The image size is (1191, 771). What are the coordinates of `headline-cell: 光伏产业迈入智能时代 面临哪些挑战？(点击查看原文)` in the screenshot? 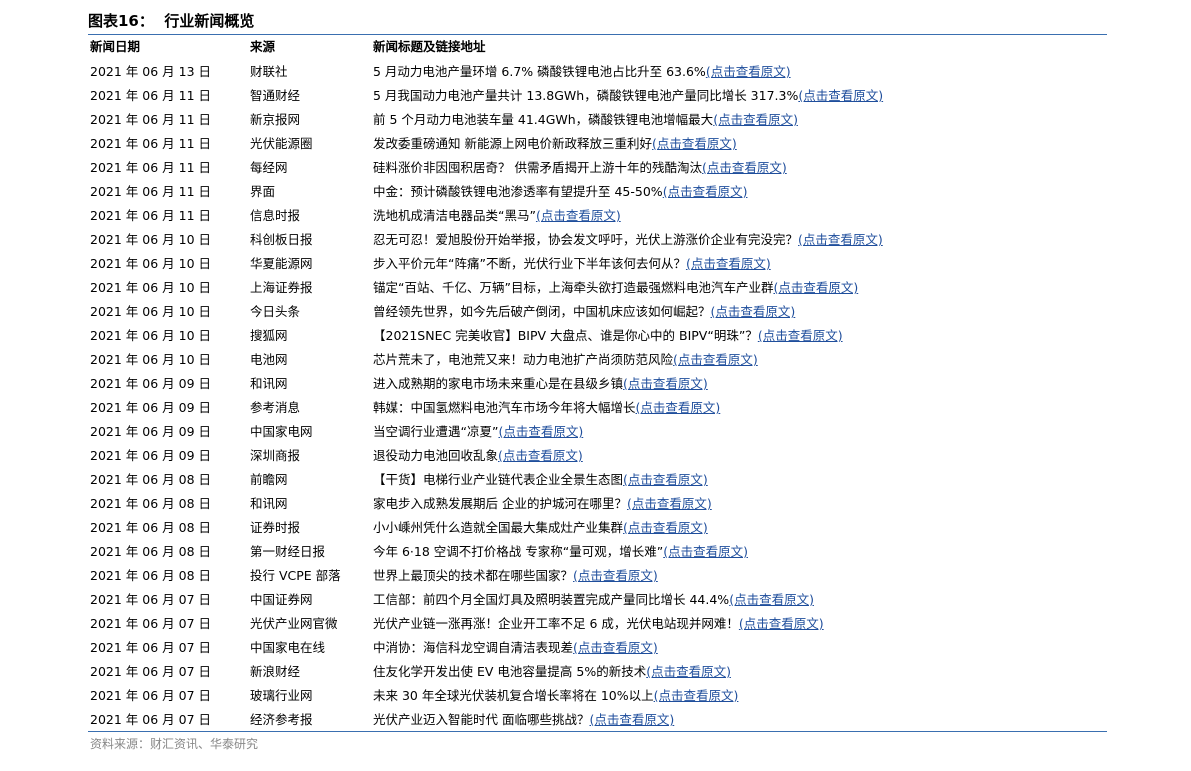 It's located at (523, 720).